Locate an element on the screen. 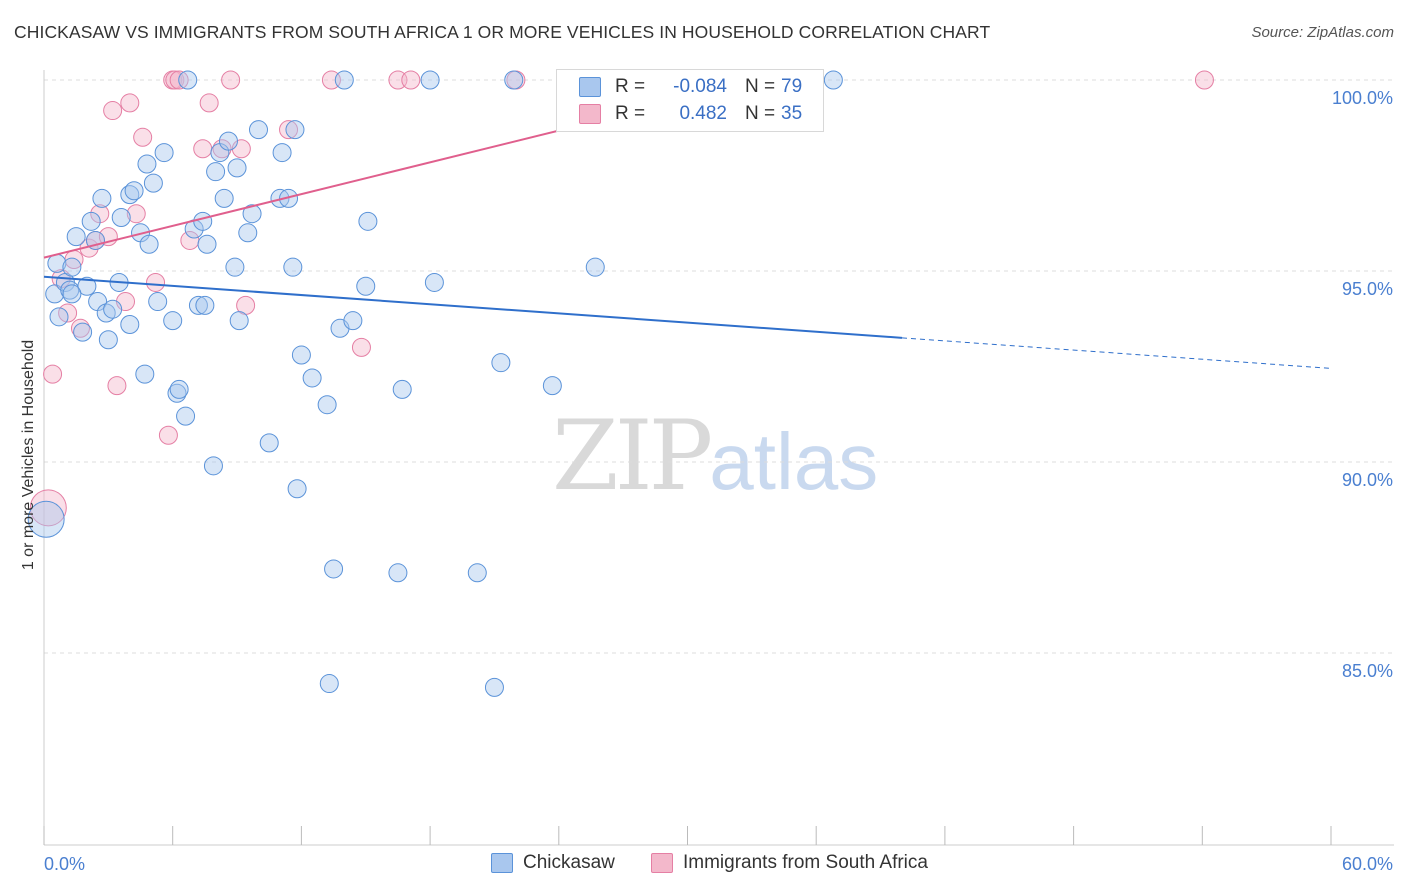 The width and height of the screenshot is (1406, 892). x-tick-label: 0.0% is located at coordinates (64, 864).